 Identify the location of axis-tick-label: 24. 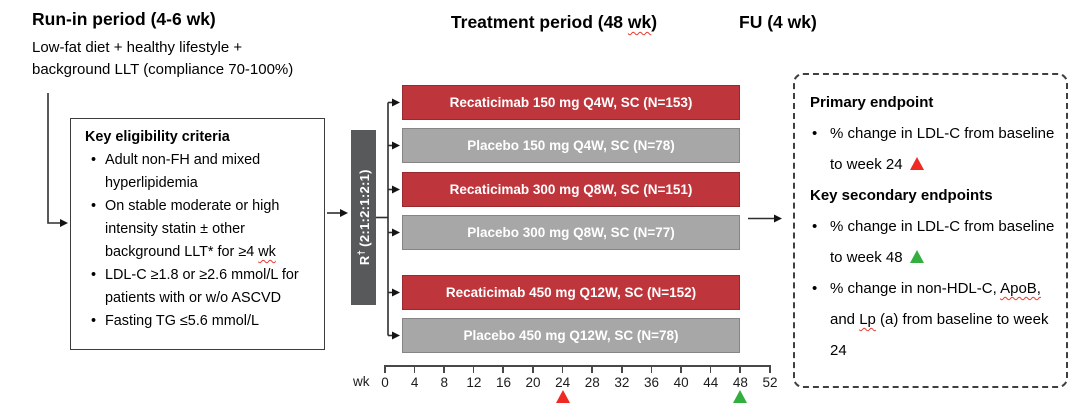
(563, 382).